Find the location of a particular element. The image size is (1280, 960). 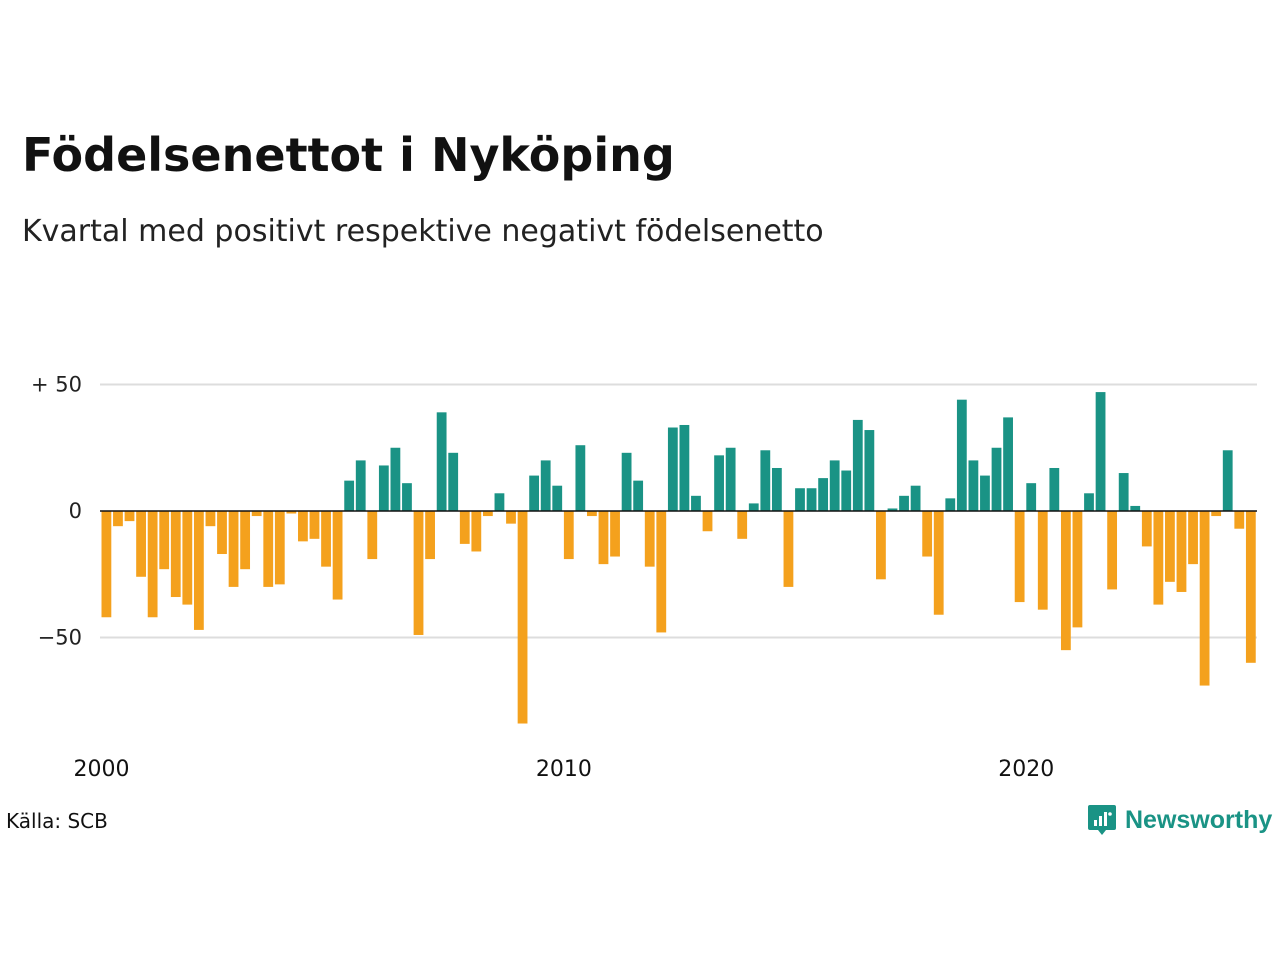

y-axis-tick-labels: + 50 0 −50 is located at coordinates (56, 511).